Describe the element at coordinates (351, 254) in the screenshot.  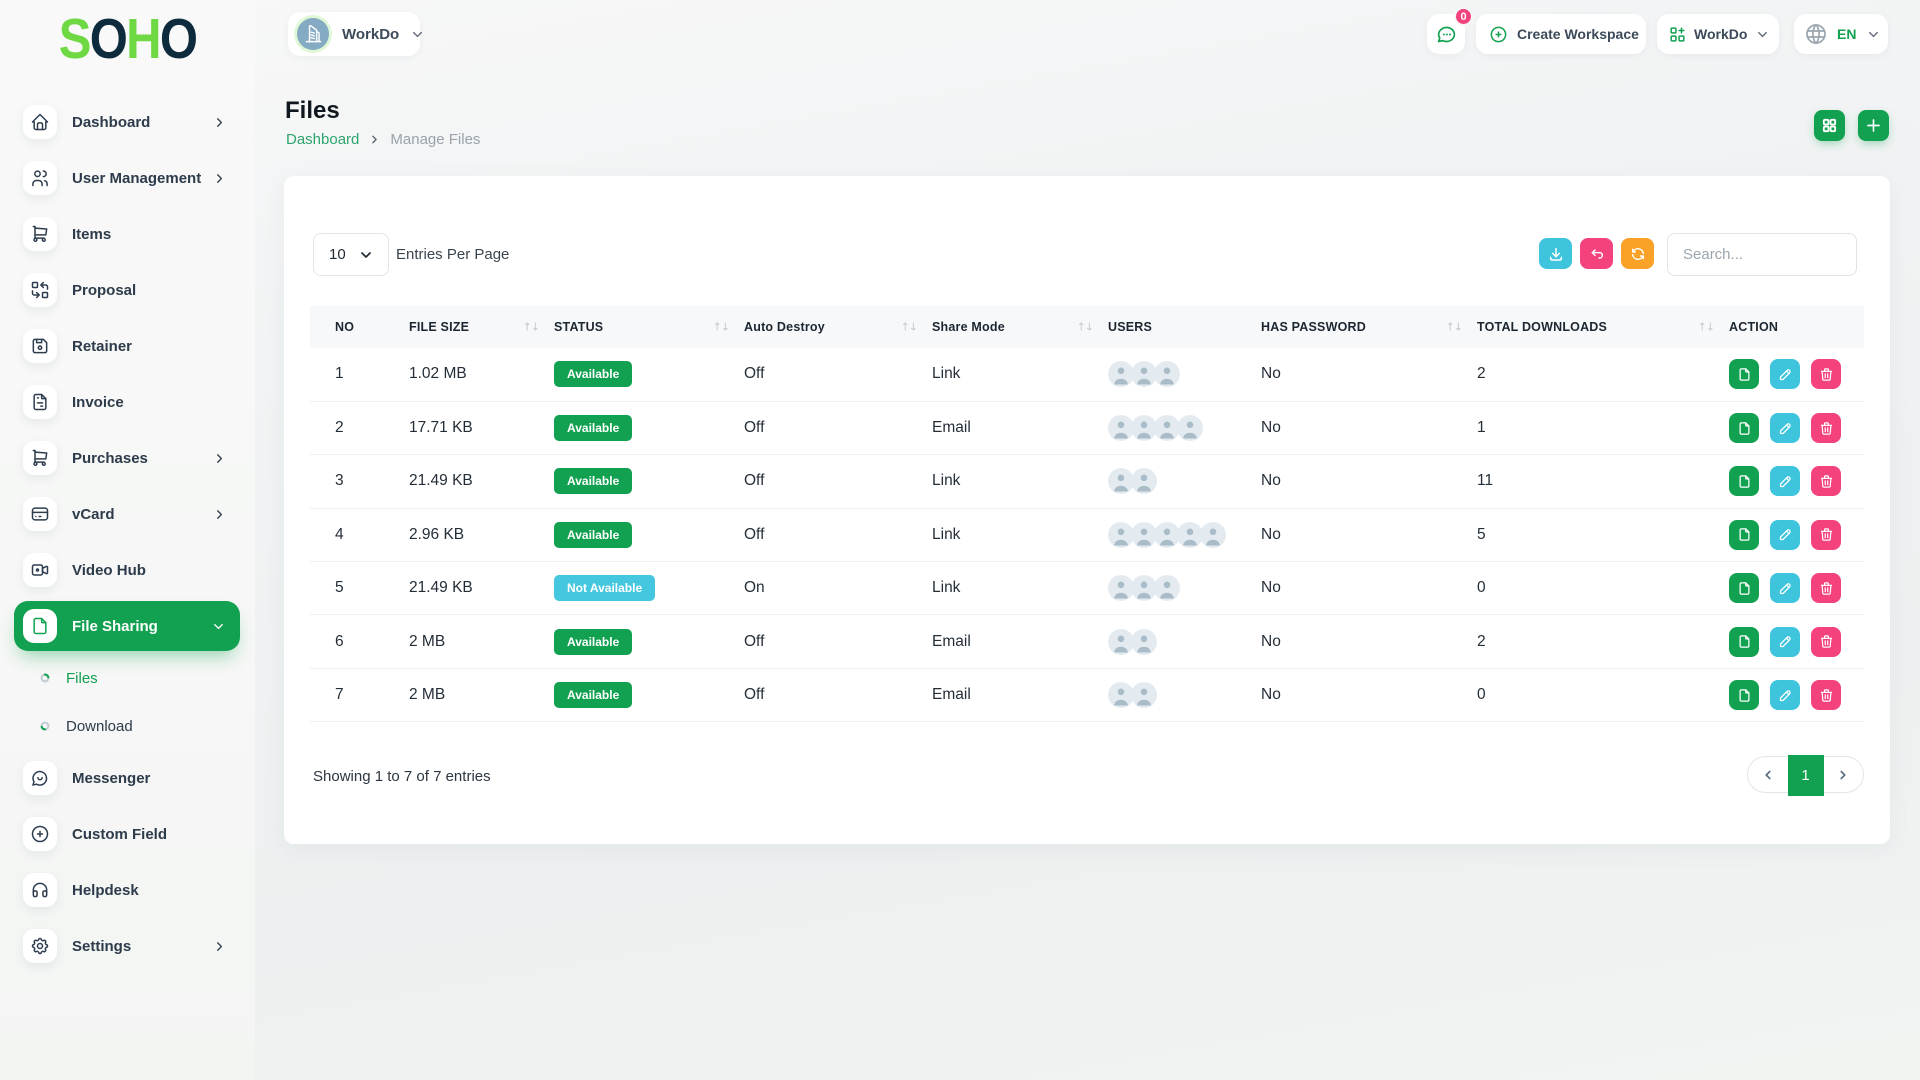
I see `entries-per-page-select: 10` at that location.